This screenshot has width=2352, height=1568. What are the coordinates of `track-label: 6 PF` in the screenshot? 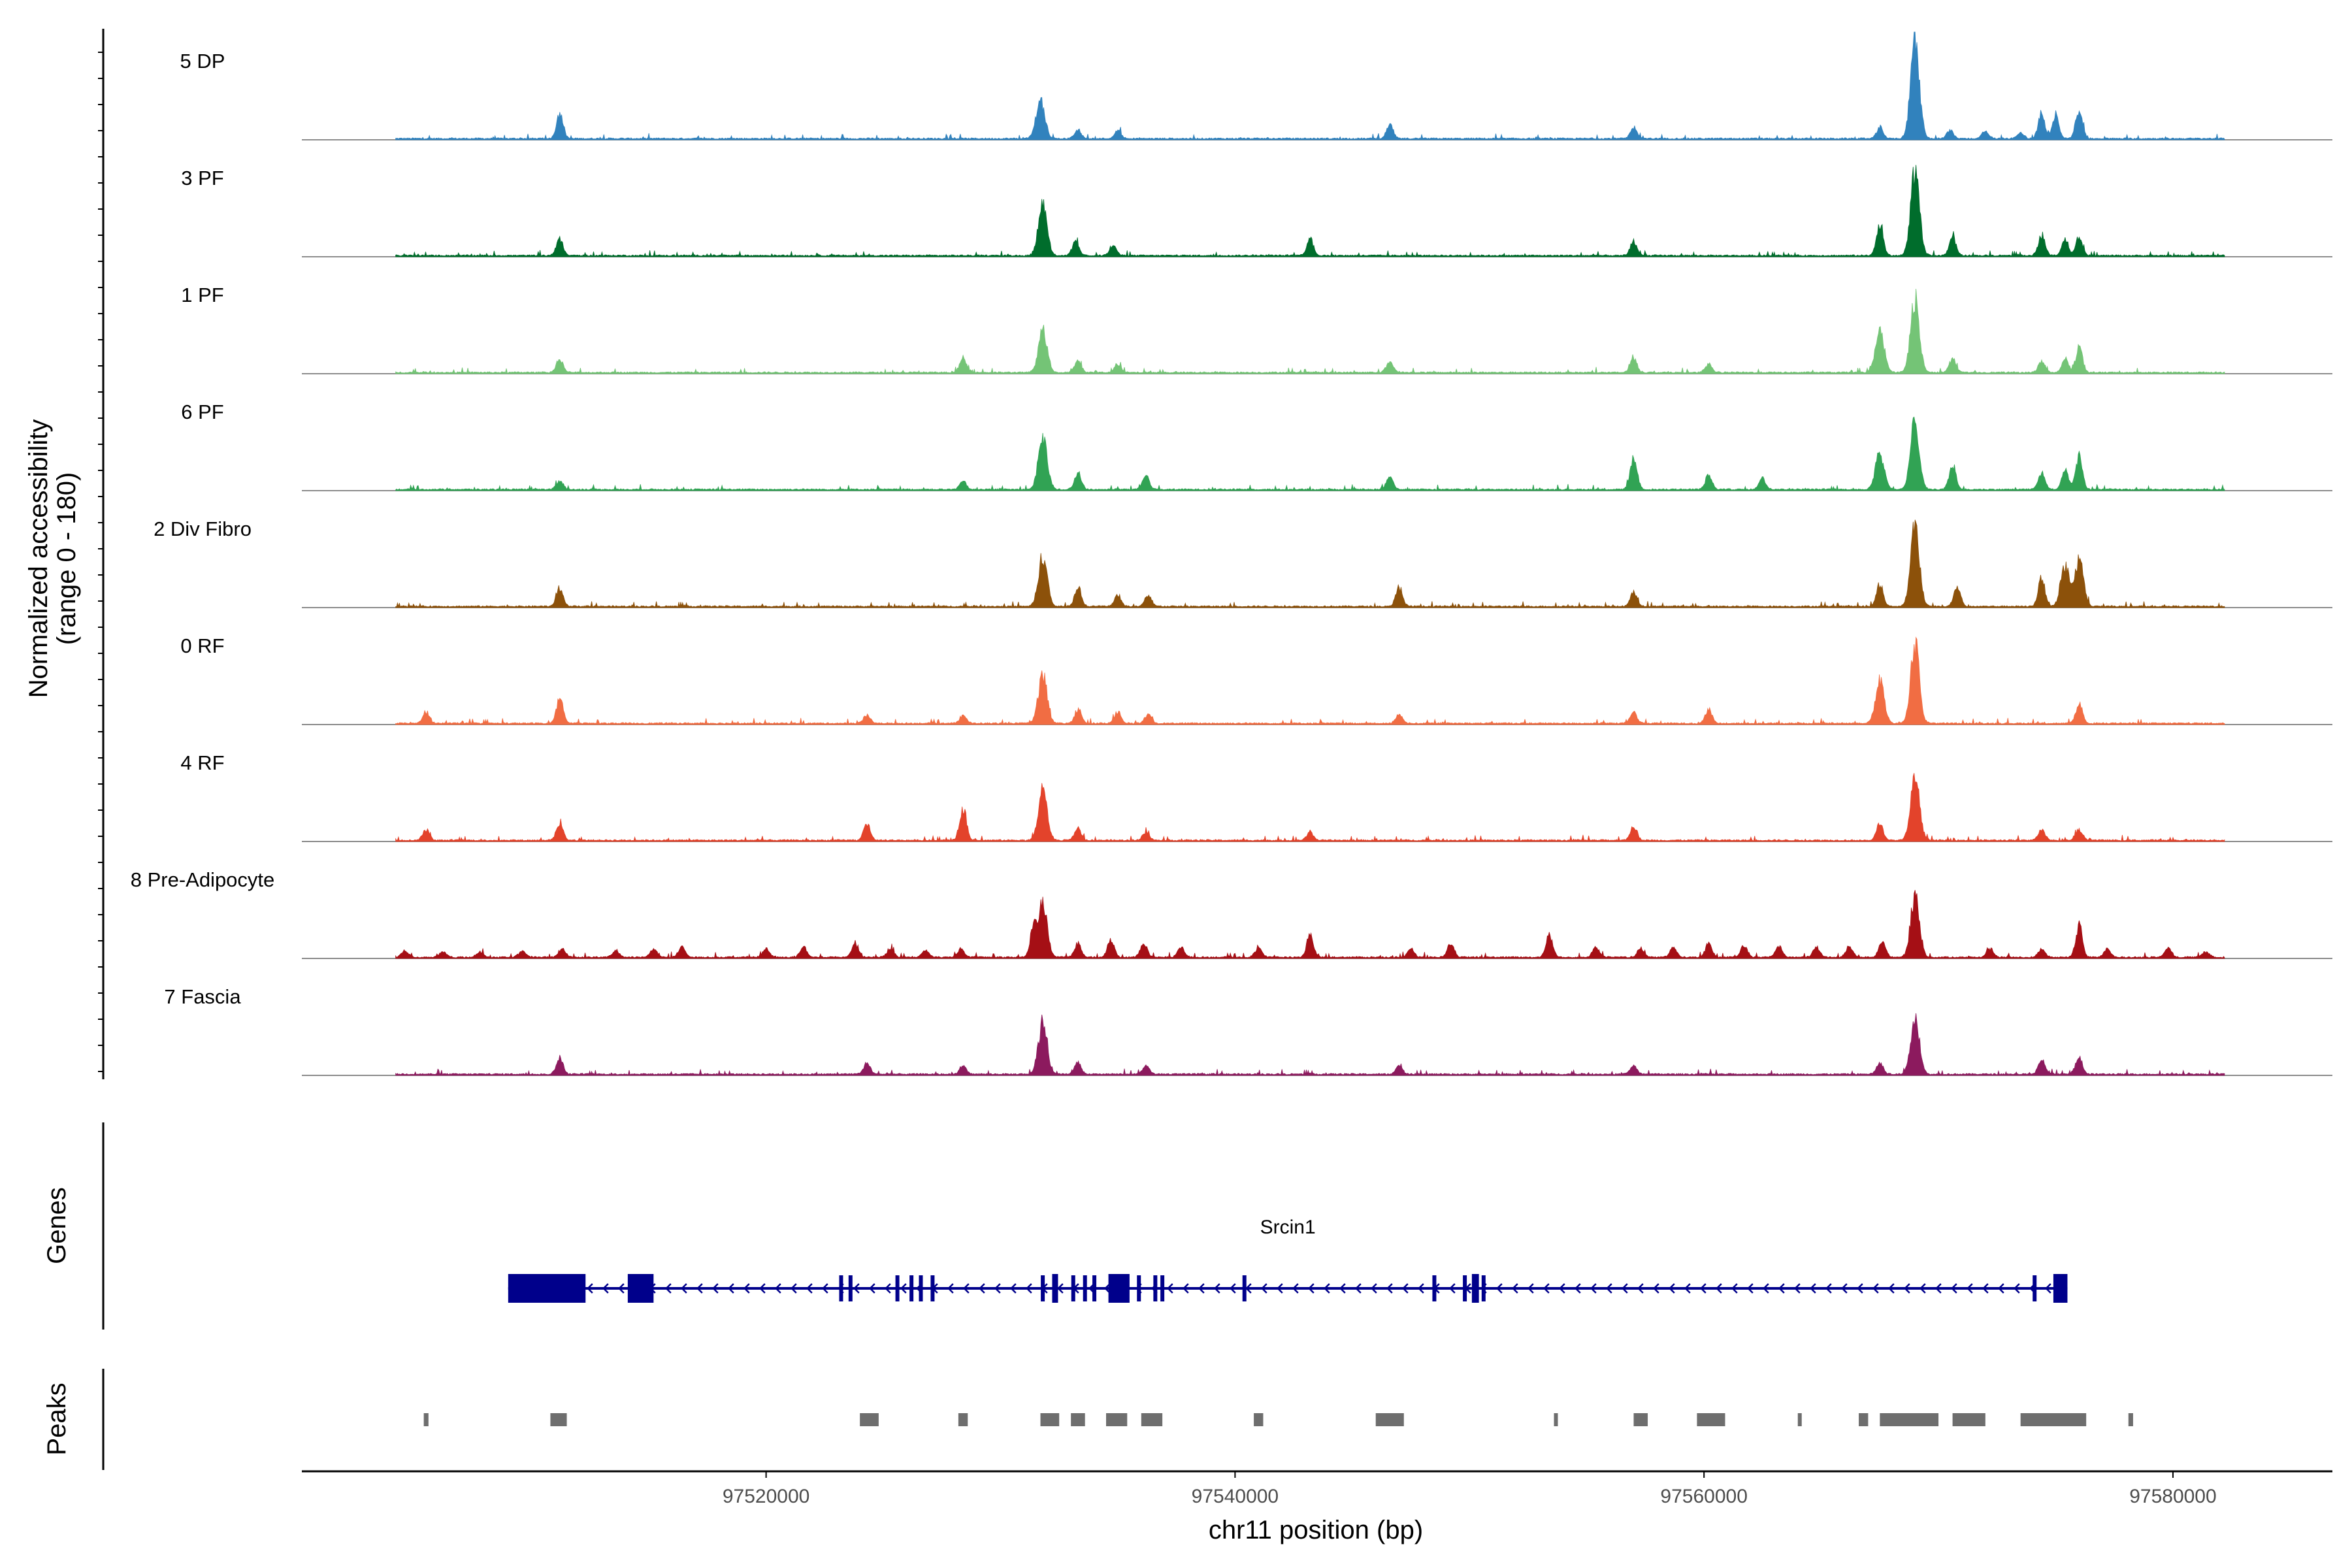 It's located at (202, 411).